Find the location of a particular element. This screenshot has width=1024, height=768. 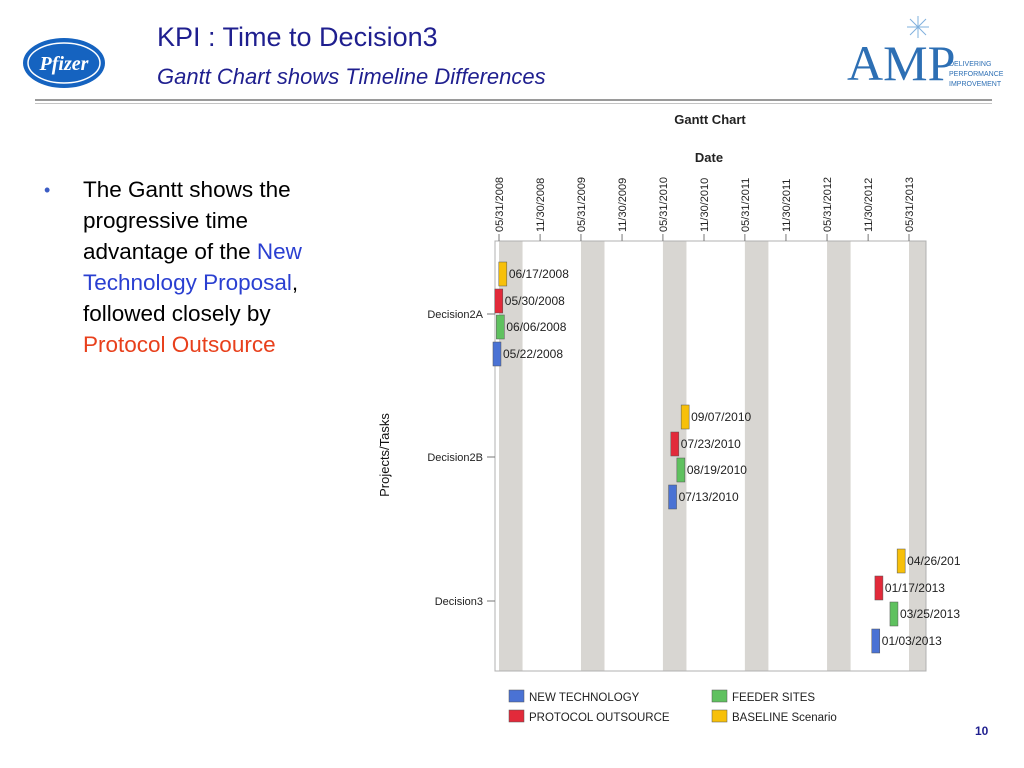

bar-label: 03/25/2013 is located at coordinates (930, 614).